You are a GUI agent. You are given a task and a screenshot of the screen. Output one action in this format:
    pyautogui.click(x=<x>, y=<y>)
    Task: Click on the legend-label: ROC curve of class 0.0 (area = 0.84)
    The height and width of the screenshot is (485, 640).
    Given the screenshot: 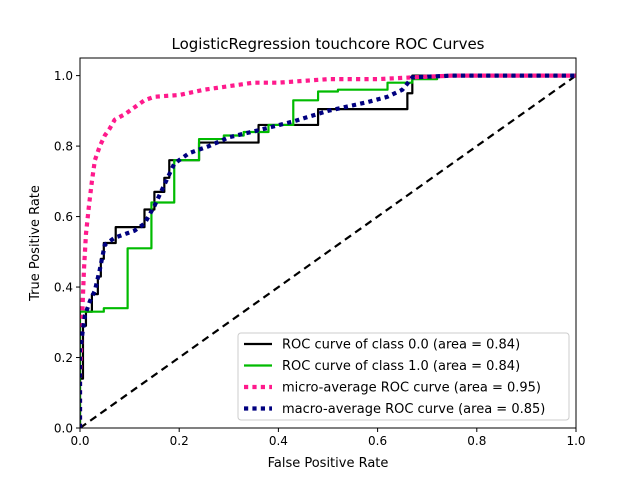 What is the action you would take?
    pyautogui.click(x=401, y=345)
    